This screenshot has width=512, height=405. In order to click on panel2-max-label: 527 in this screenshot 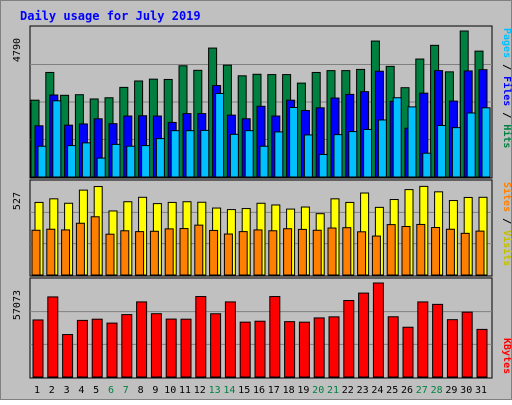, I will do `click(17, 201)`.